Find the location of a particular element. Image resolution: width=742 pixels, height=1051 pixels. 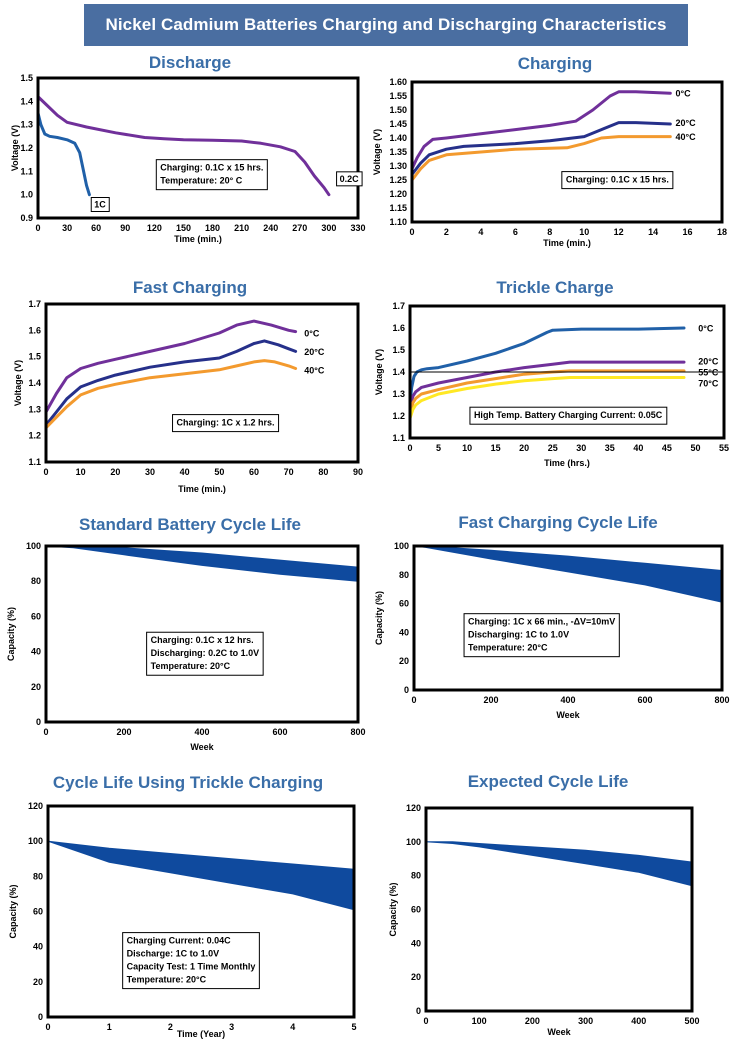

x-tick-label: 50 is located at coordinates (695, 448).